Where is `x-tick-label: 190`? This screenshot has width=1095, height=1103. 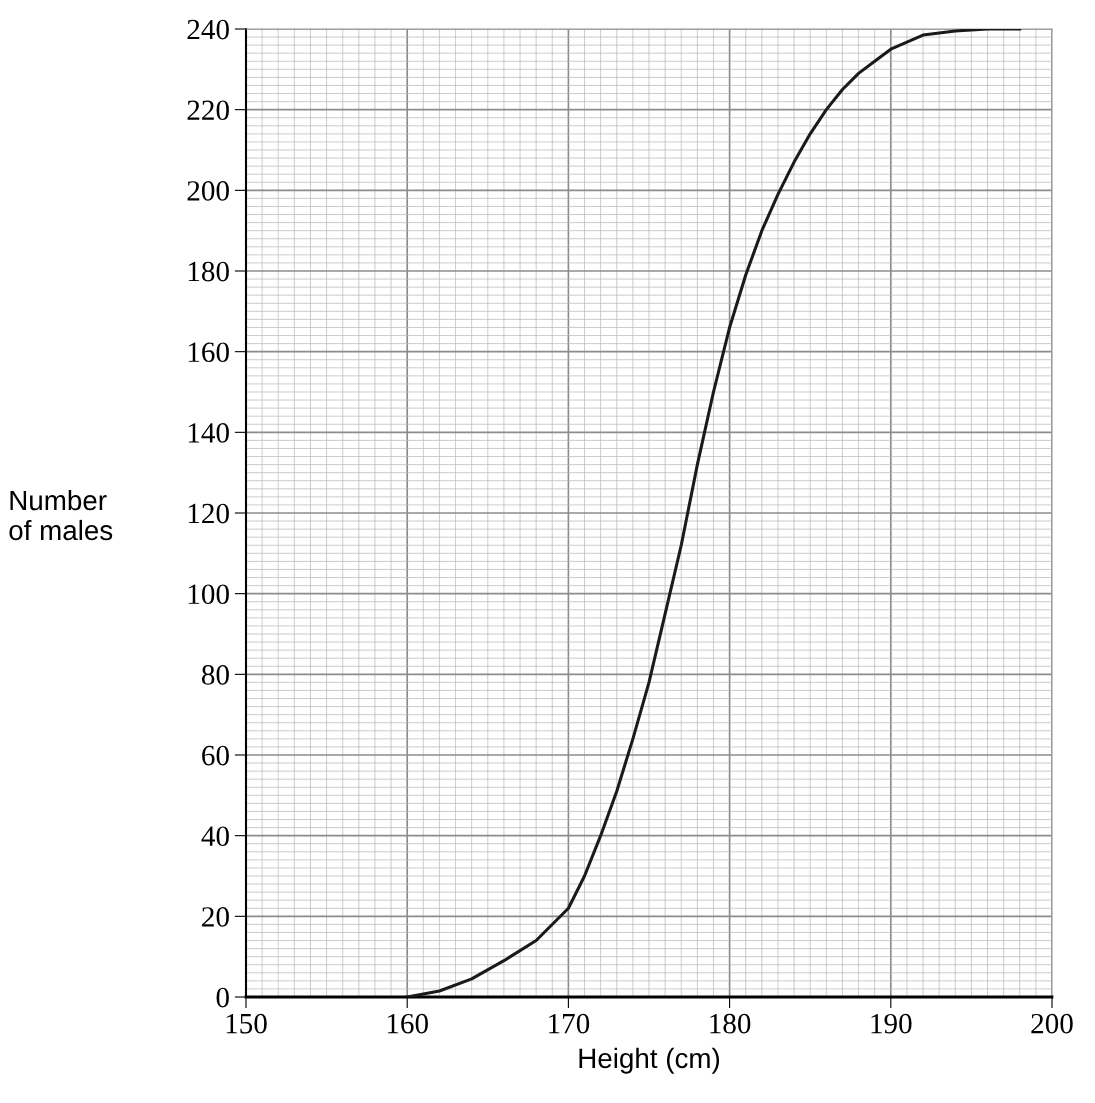
x-tick-label: 190 is located at coordinates (891, 1023).